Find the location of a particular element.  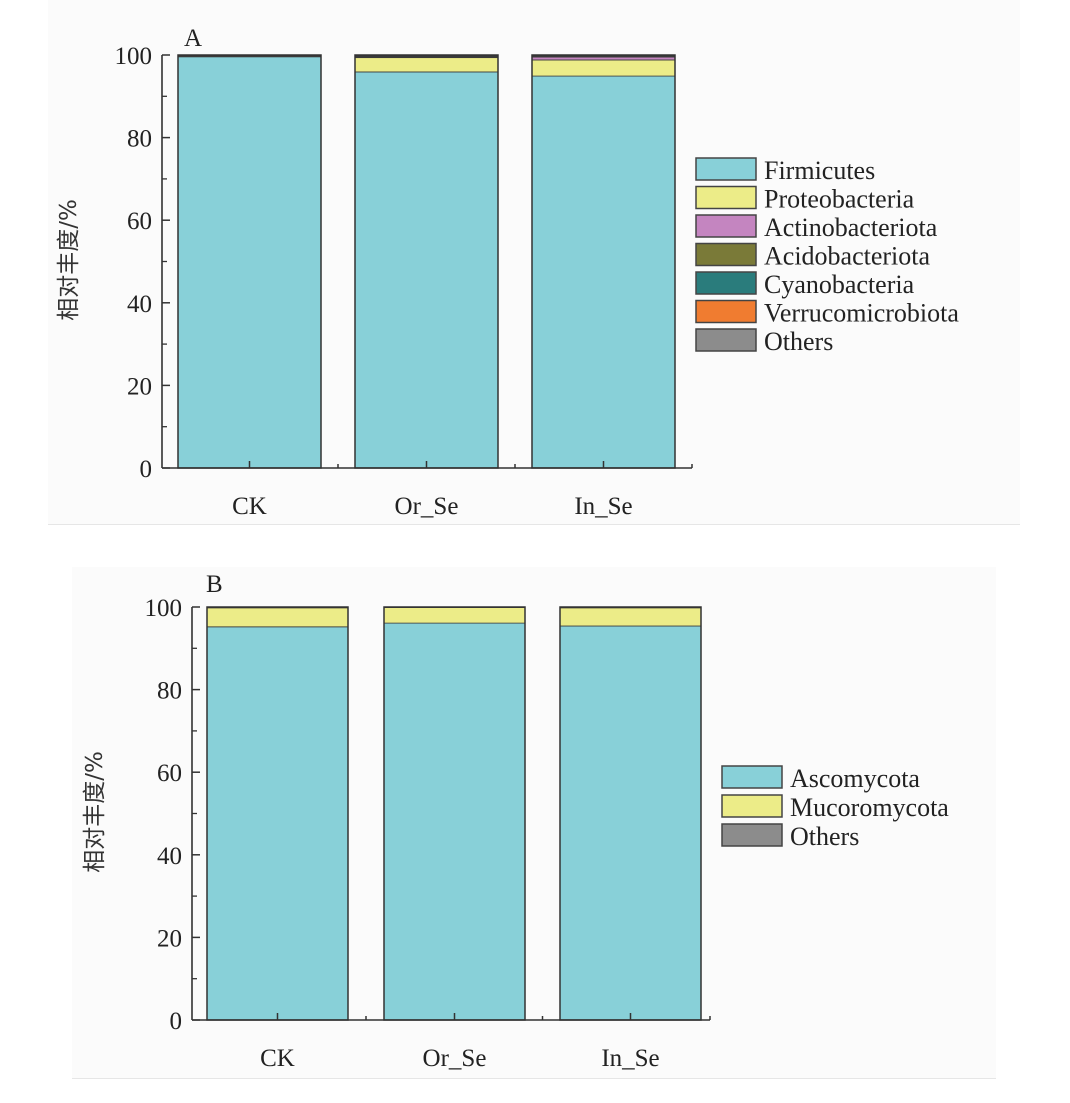

y-tick-label-b-5: 100 is located at coordinates (164, 608).